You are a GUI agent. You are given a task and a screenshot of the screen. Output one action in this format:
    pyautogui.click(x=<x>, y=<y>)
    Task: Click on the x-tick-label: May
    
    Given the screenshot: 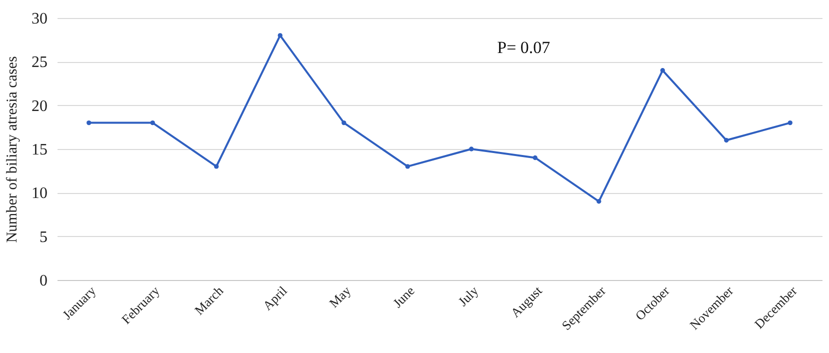 What is the action you would take?
    pyautogui.click(x=340, y=296)
    